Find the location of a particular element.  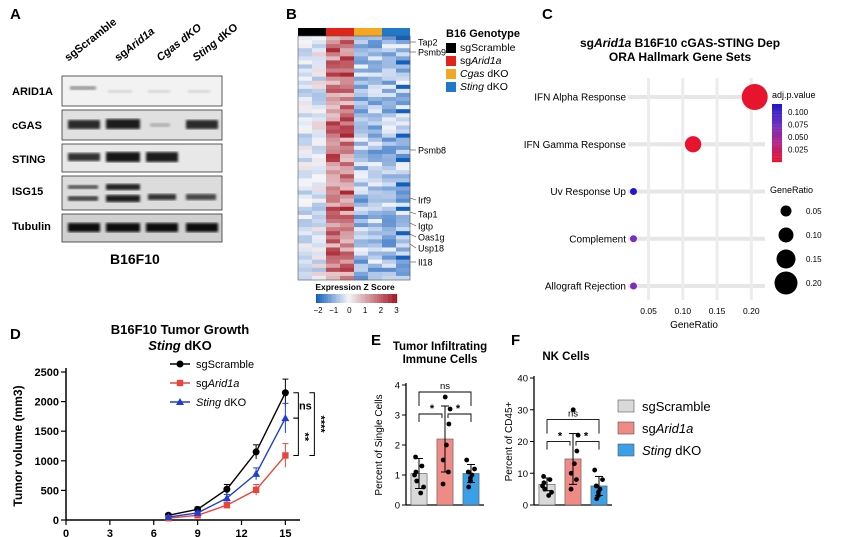

gene-label-tap2: Tap2 is located at coordinates (428, 43).